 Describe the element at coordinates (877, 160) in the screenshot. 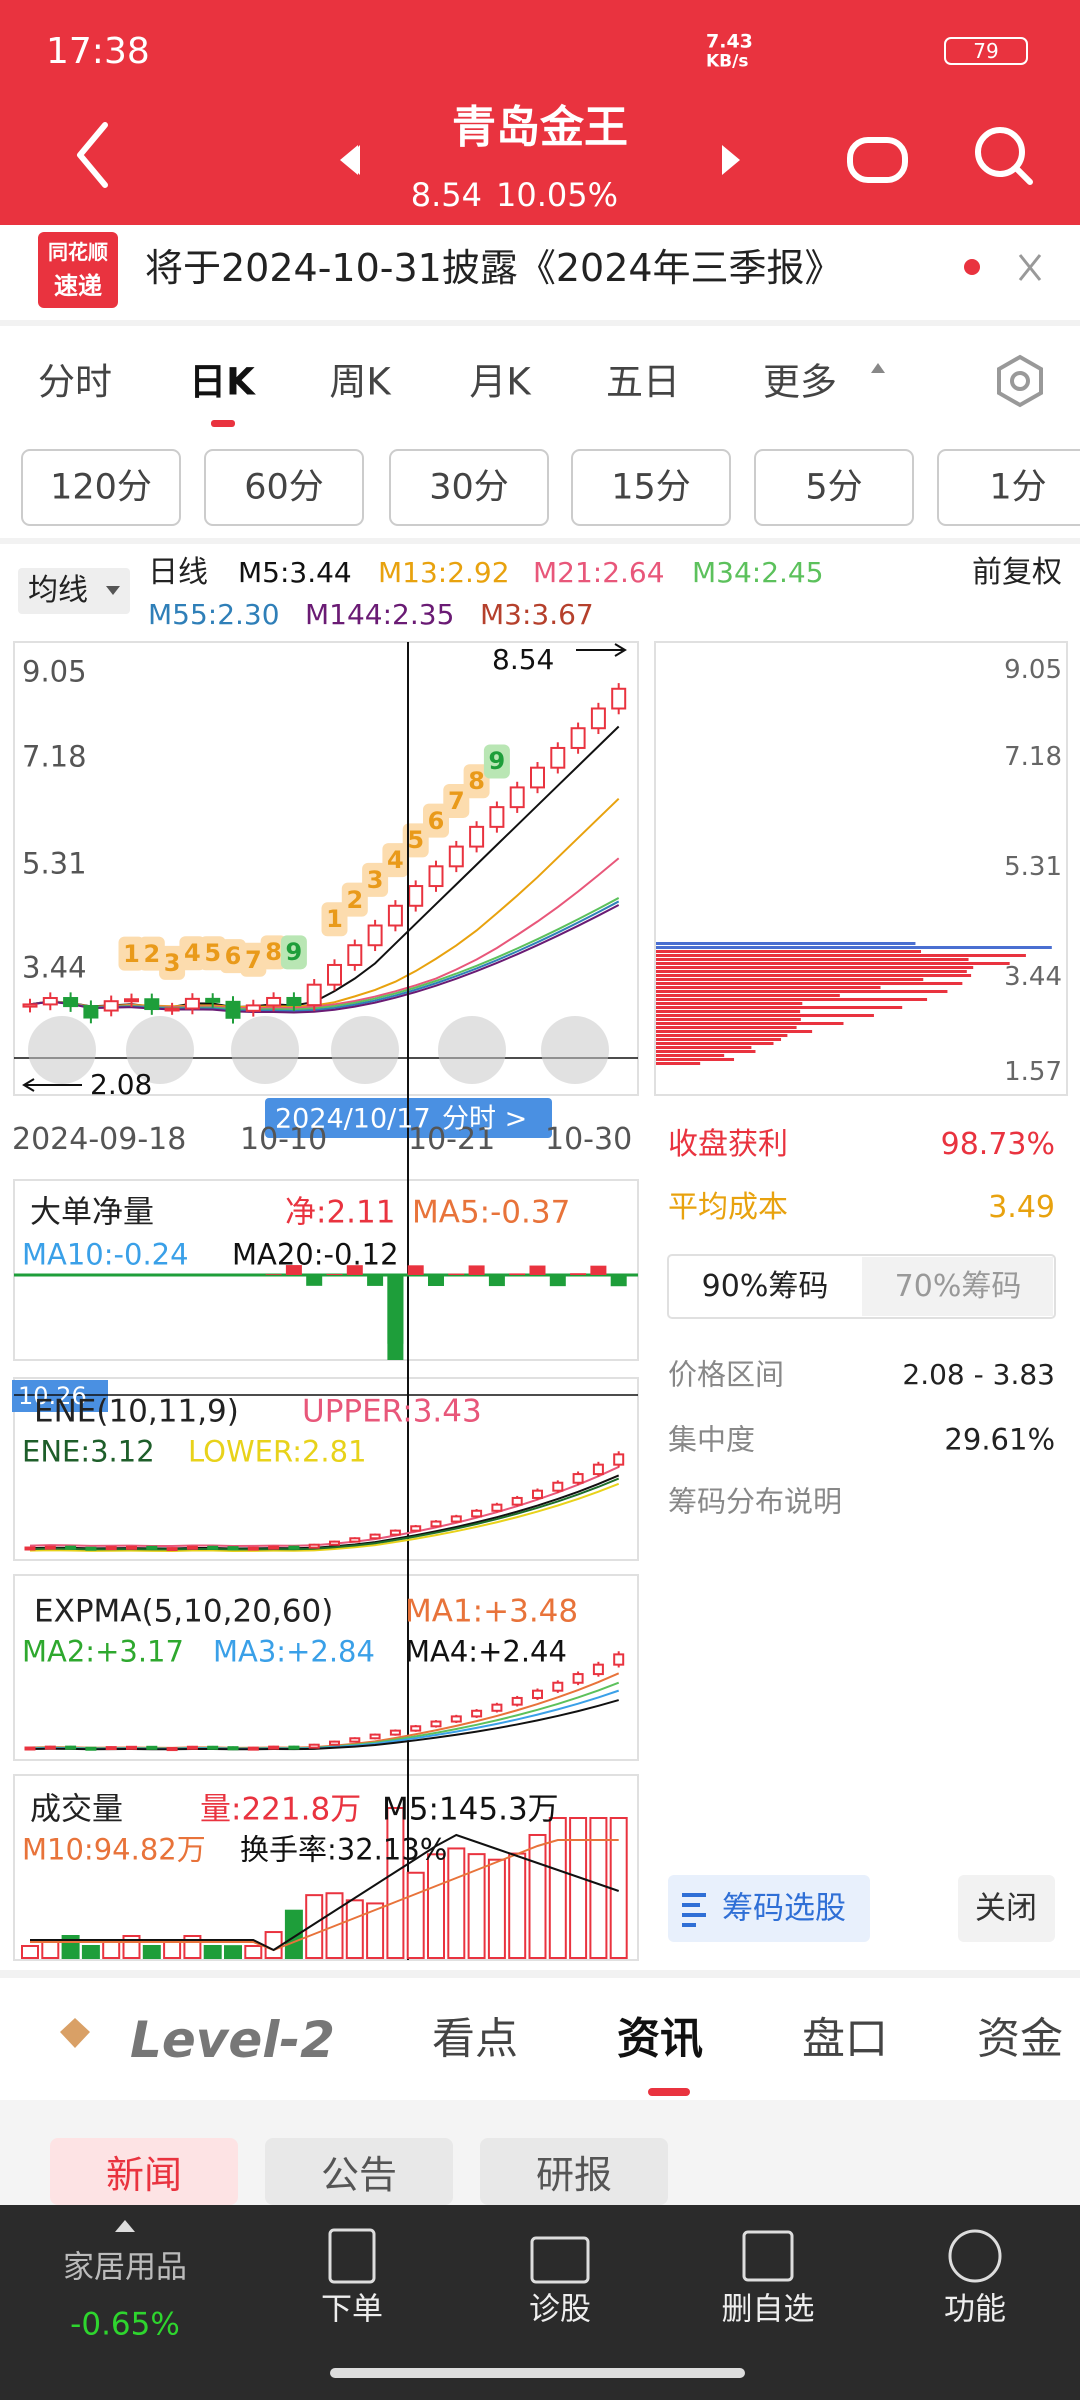

I see `robot-icon` at that location.